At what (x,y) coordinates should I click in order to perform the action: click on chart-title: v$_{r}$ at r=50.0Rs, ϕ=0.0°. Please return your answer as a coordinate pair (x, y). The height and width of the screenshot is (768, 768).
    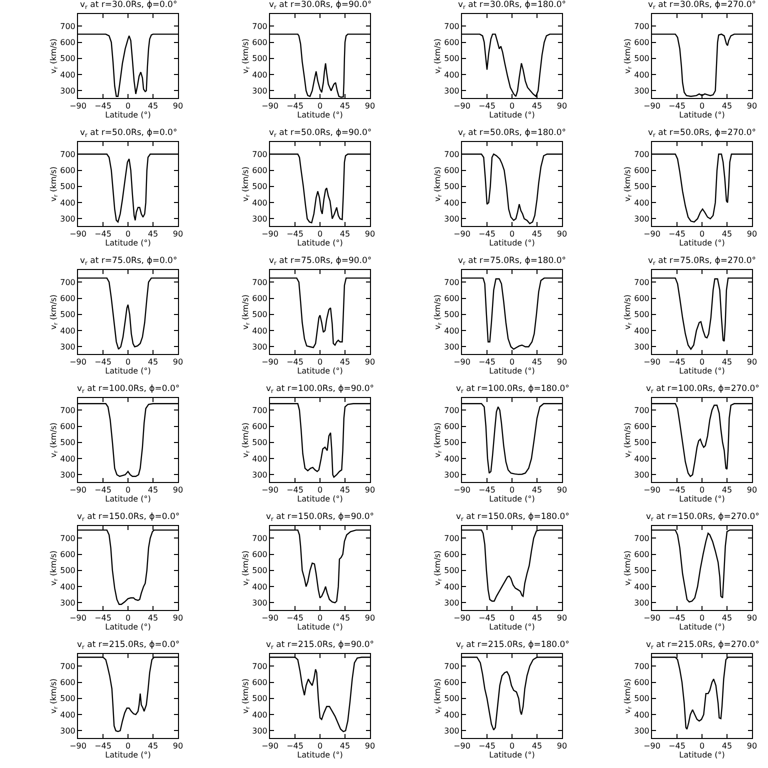
    Looking at the image, I should click on (129, 133).